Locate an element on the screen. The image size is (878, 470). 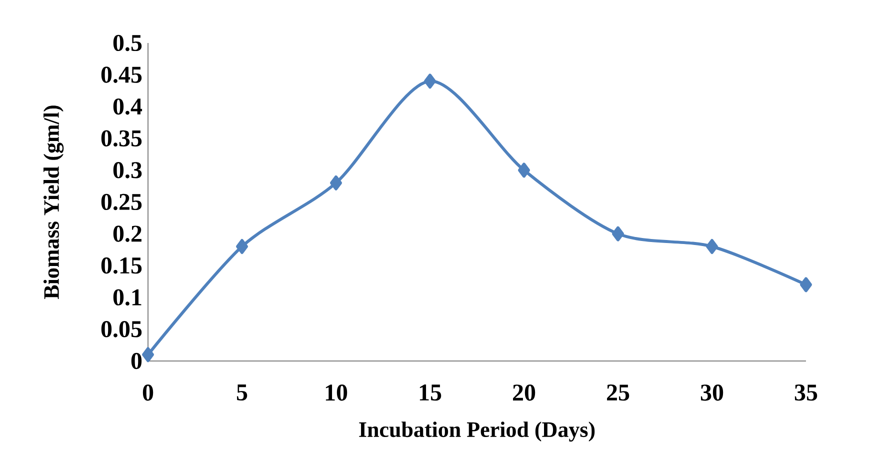
y-tick-label: 0.5 is located at coordinates (127, 43).